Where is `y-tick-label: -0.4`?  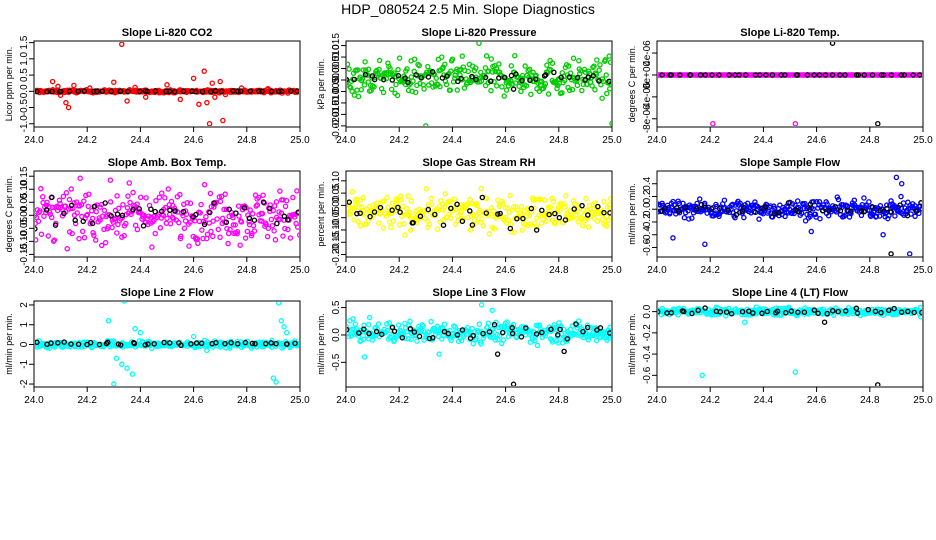
y-tick-label: -0.4 is located at coordinates (647, 235).